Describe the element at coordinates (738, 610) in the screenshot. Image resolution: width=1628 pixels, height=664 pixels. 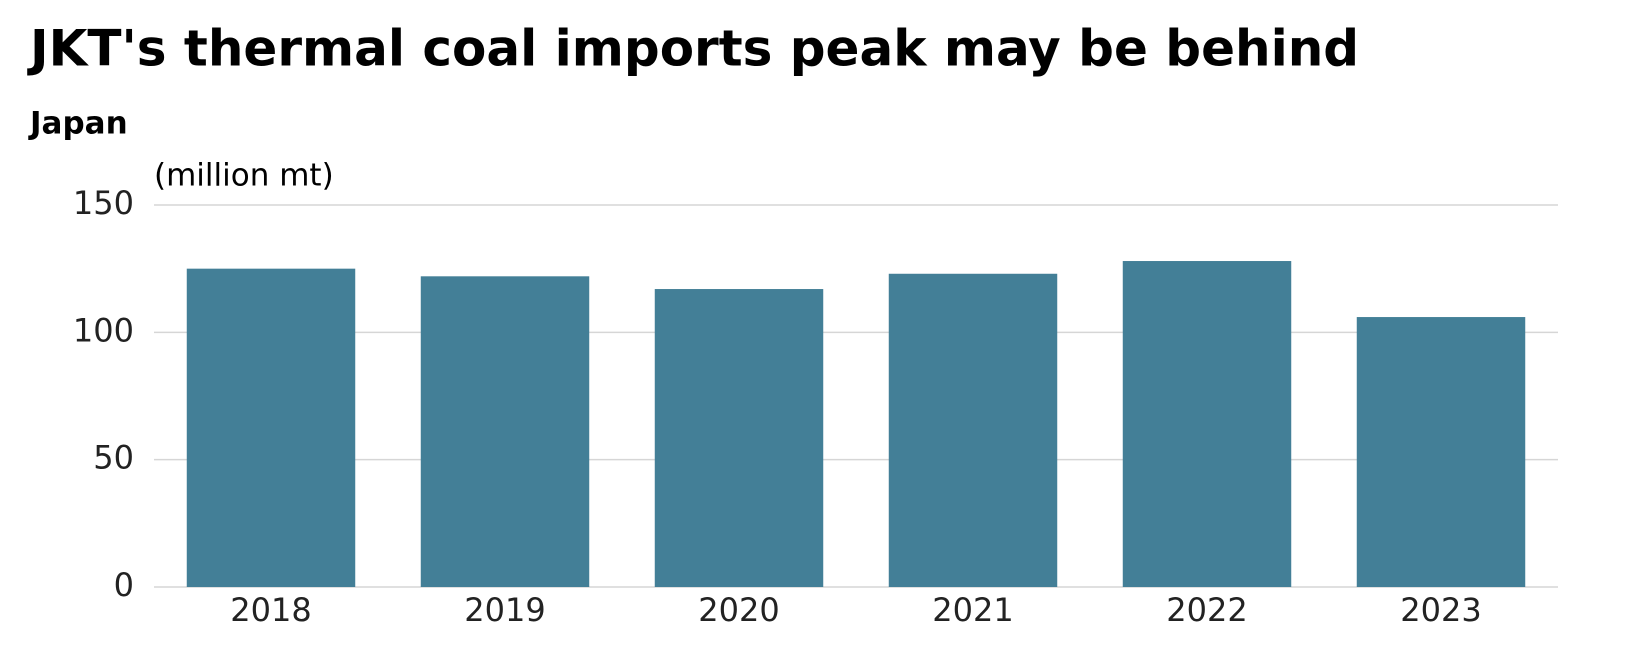
I see `x-tick-label: 2020` at that location.